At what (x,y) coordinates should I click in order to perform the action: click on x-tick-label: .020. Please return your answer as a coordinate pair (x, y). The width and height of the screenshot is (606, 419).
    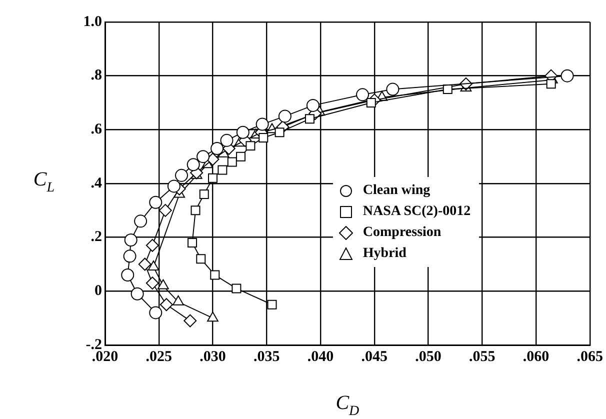
    Looking at the image, I should click on (105, 356).